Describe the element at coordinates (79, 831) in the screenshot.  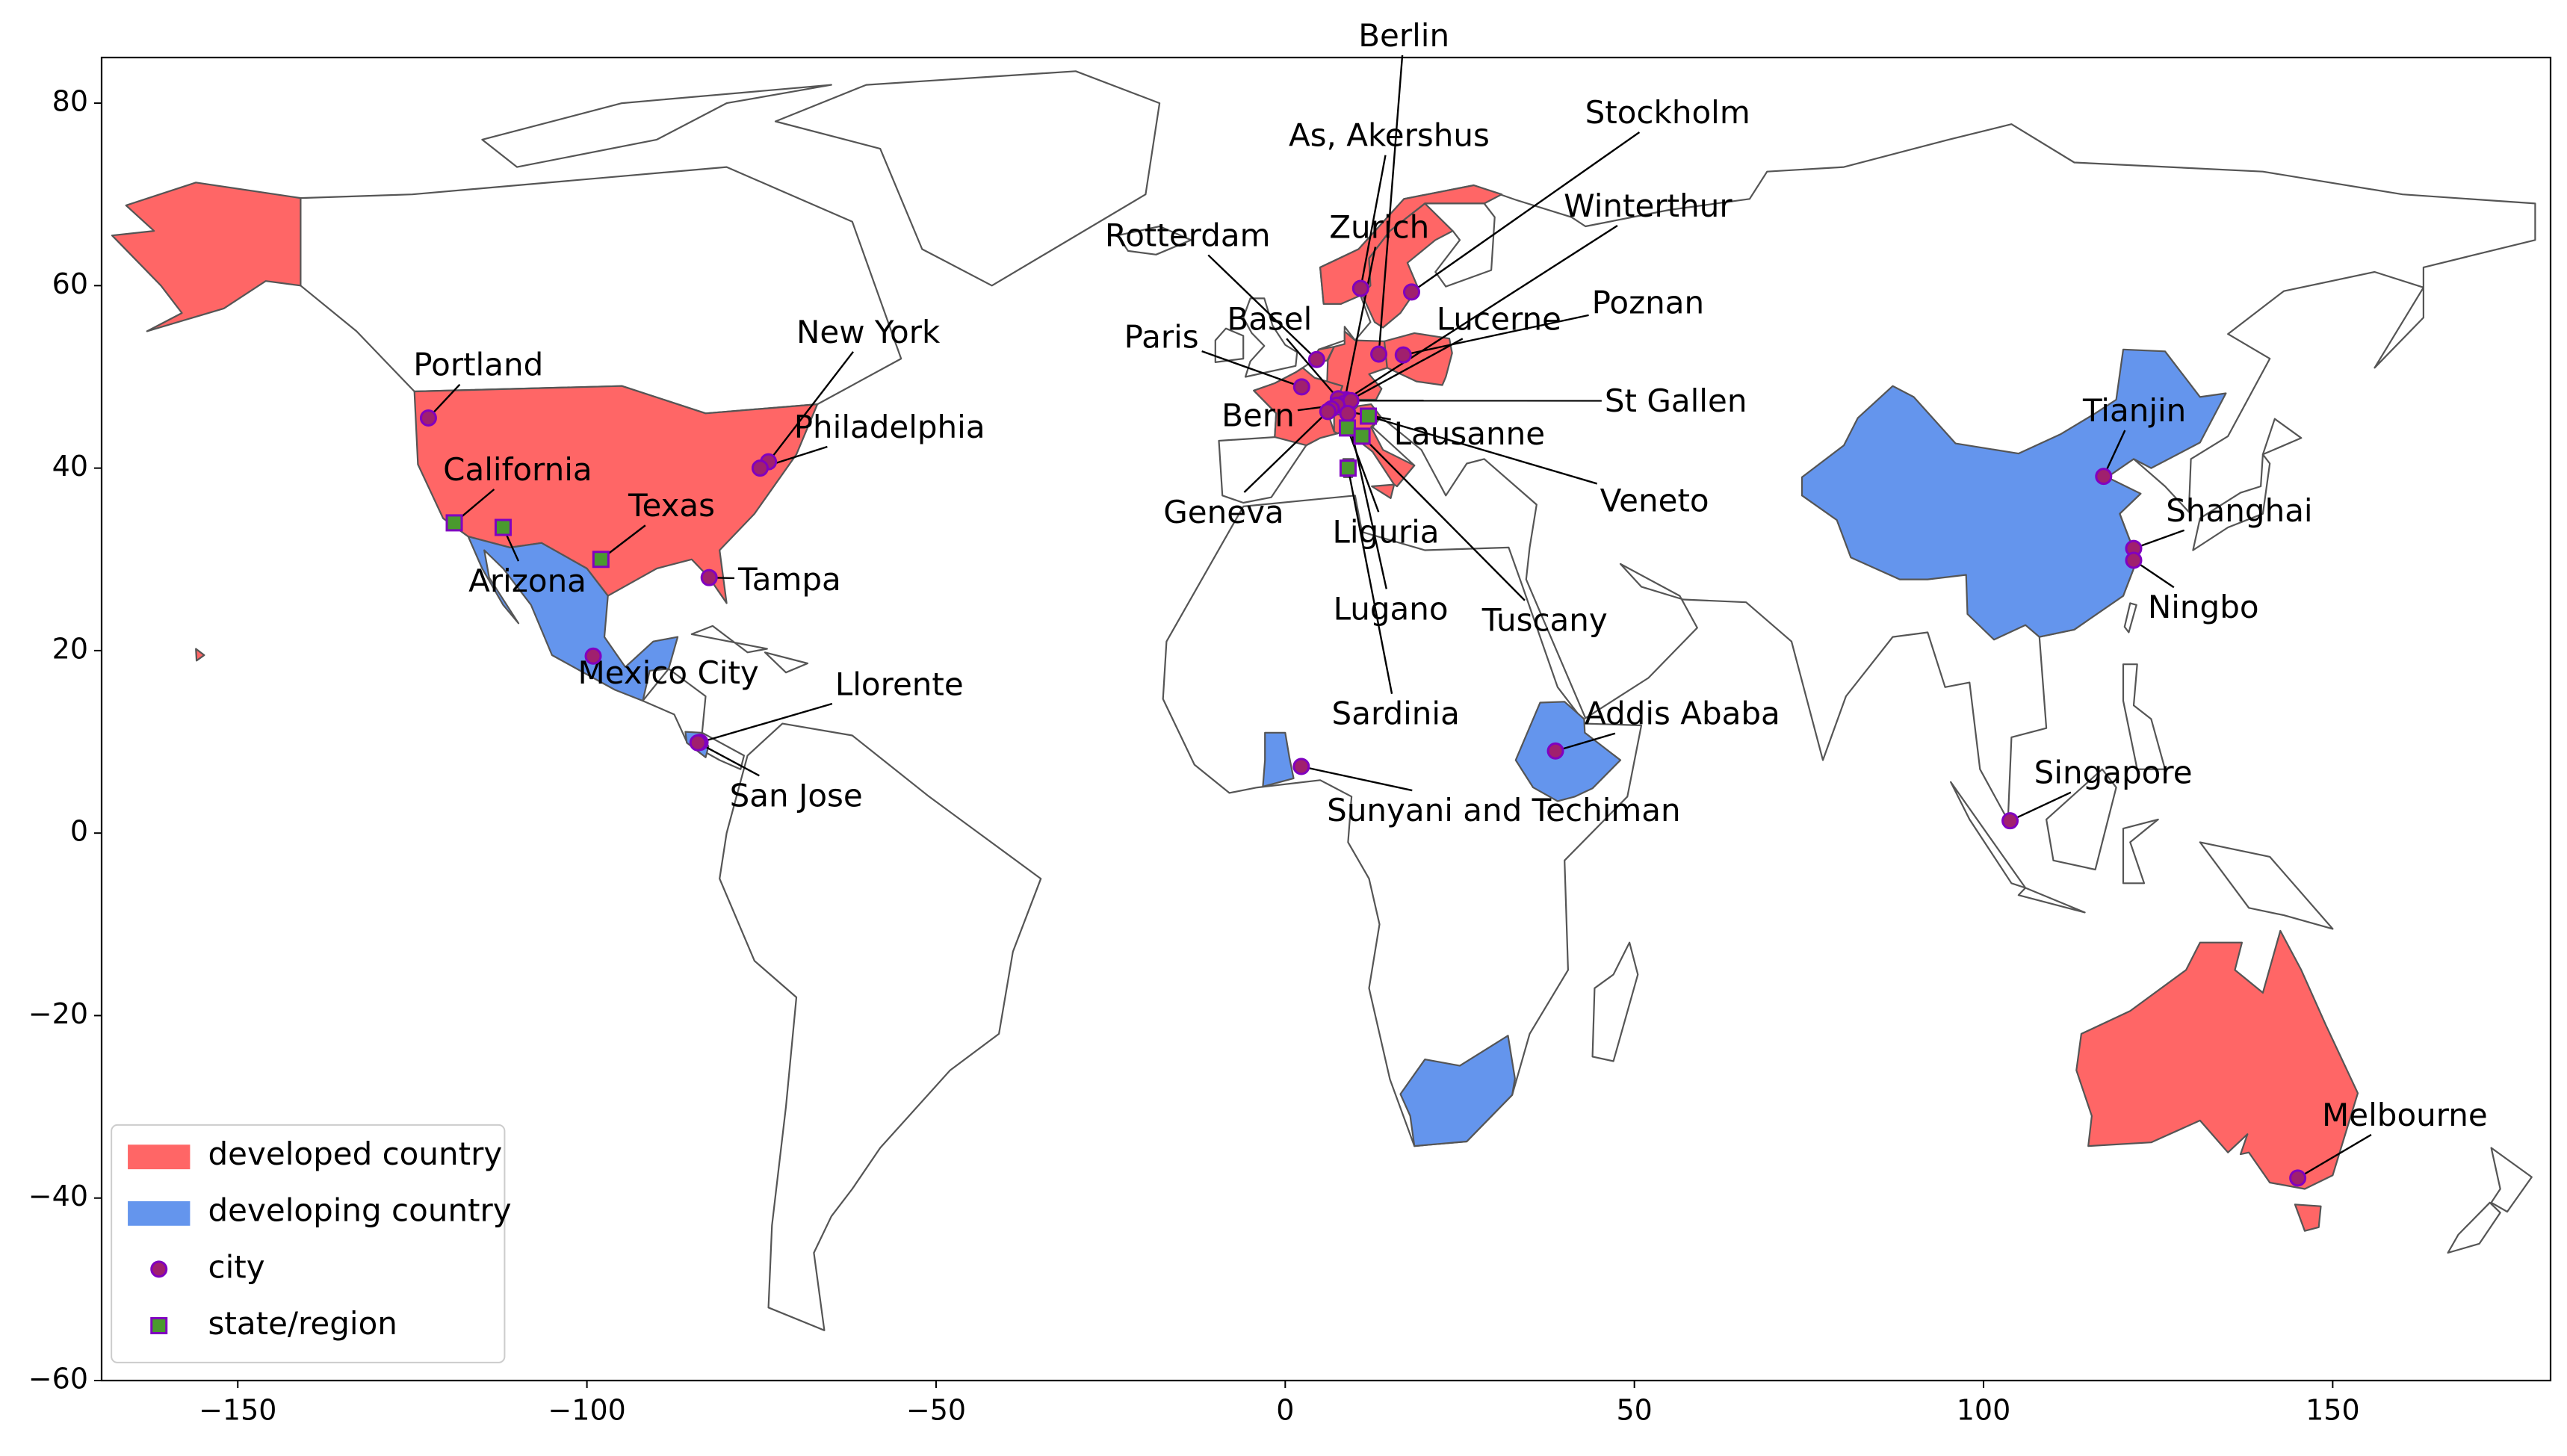
I see `y-tick-label: 0` at that location.